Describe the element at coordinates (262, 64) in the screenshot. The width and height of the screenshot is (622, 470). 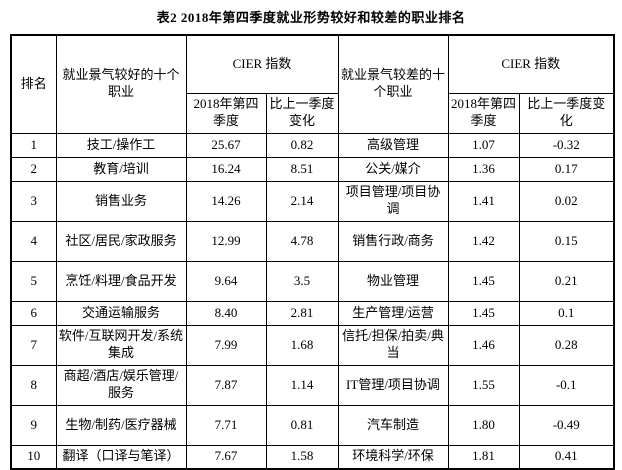
I see `header-cier-index-good: CIER 指数` at that location.